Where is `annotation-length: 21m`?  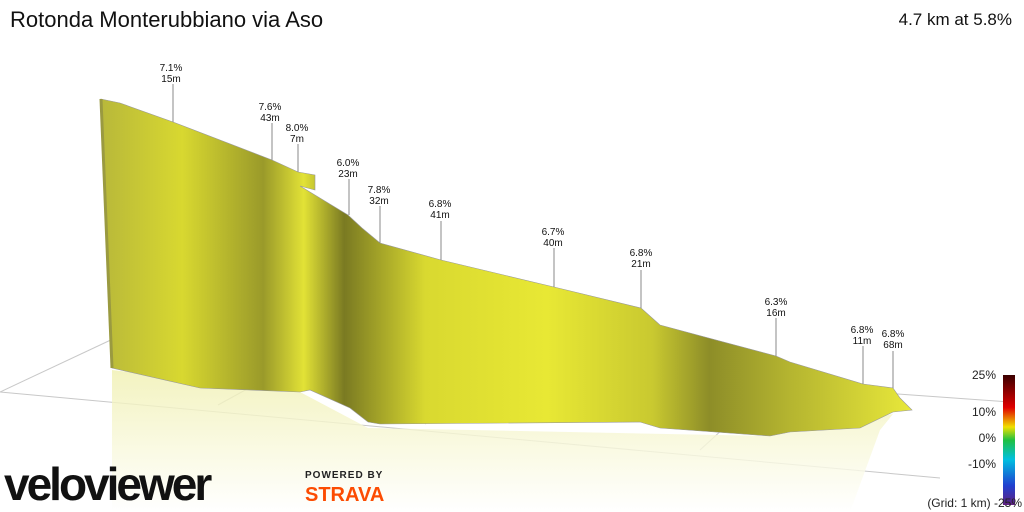
annotation-length: 21m is located at coordinates (640, 264).